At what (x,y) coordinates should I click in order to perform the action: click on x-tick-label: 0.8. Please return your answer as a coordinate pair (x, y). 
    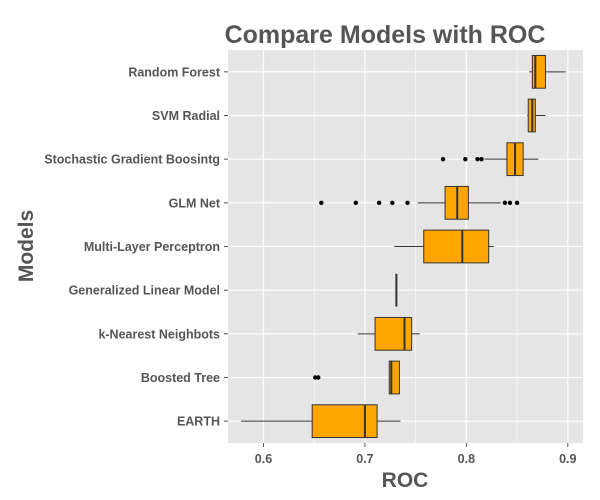
    Looking at the image, I should click on (466, 459).